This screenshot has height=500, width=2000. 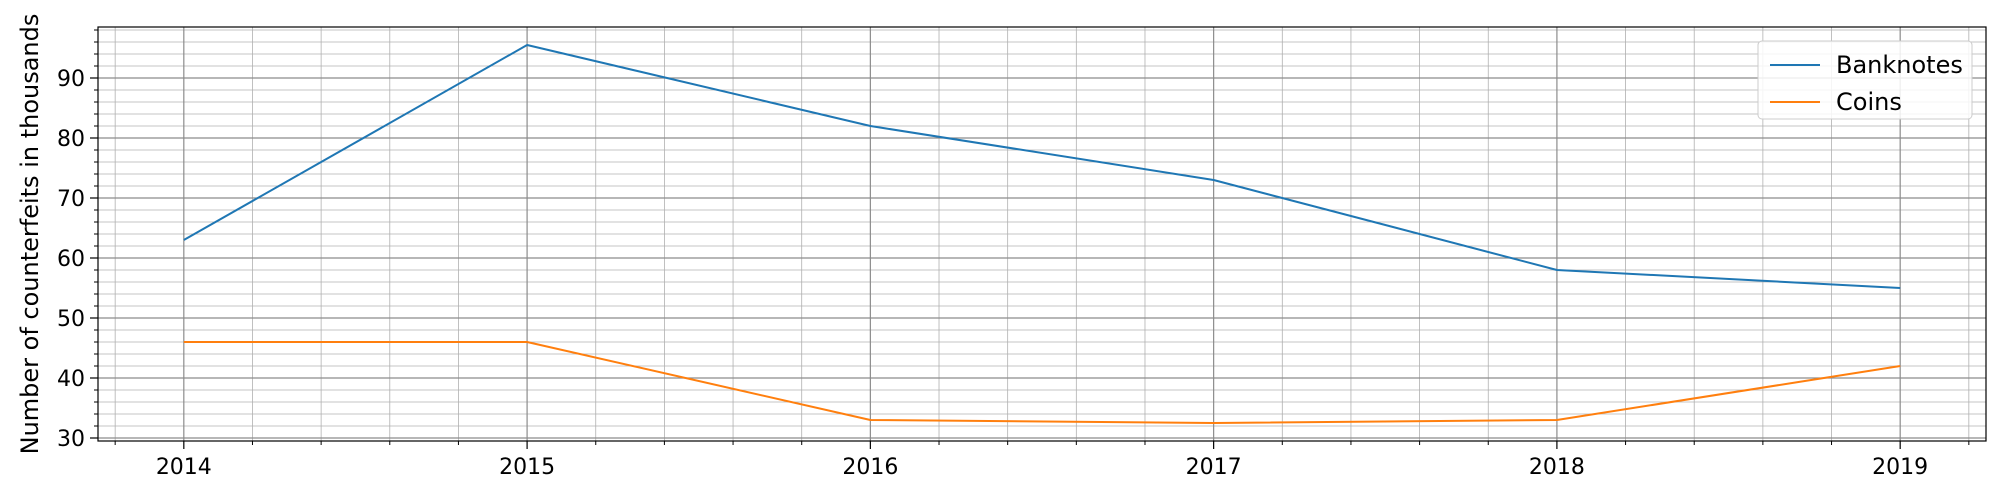 What do you see at coordinates (71, 79) in the screenshot?
I see `y-tick-label: 90` at bounding box center [71, 79].